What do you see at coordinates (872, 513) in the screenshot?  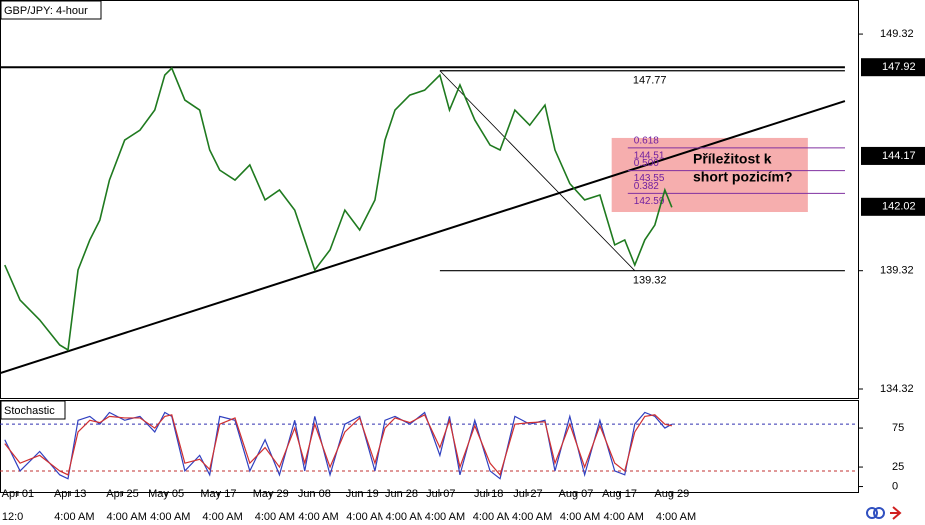 I see `link-icon` at bounding box center [872, 513].